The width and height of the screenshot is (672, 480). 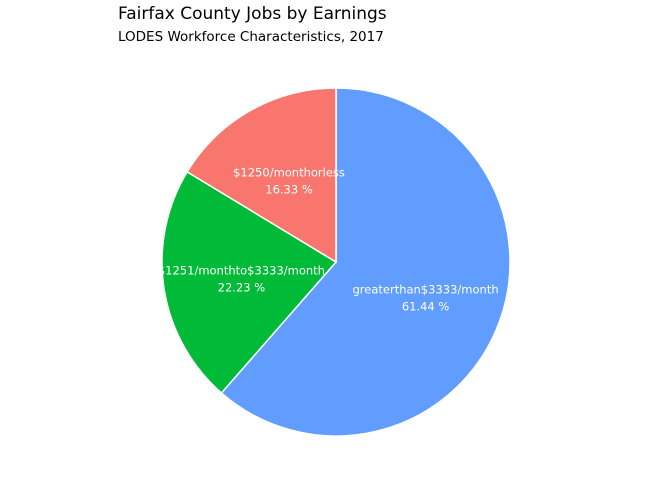 I want to click on chart-subtitle: LODES Workforce Characteristics, 2017, so click(x=251, y=37).